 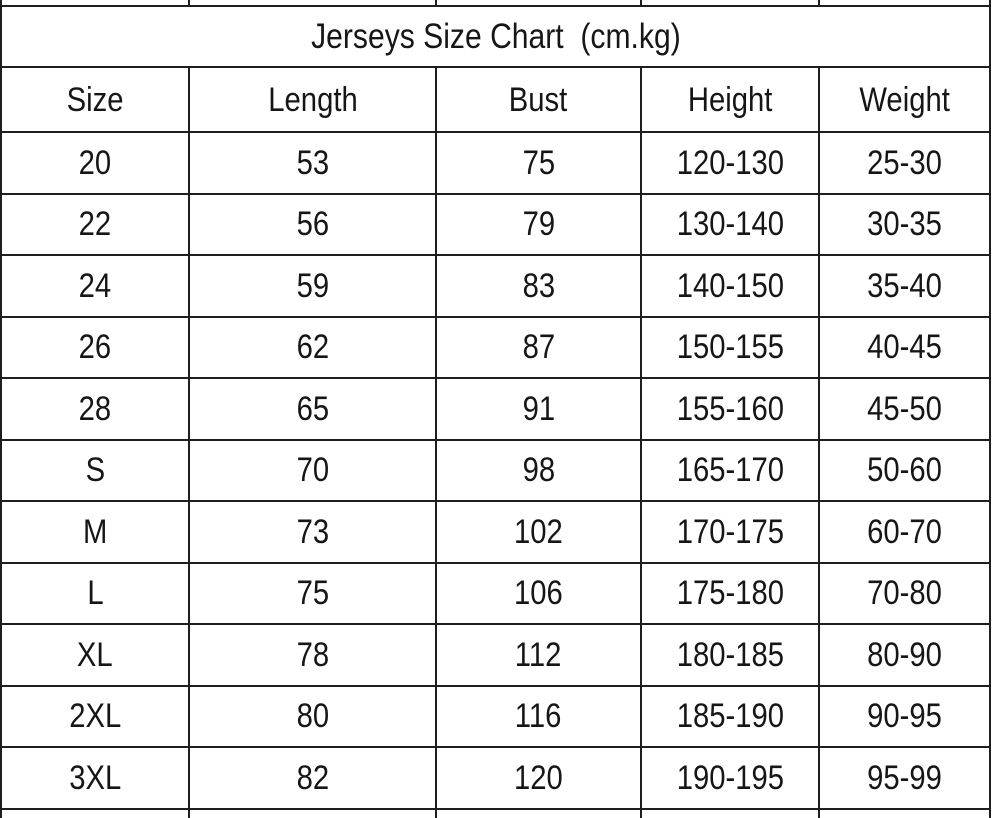 I want to click on table-row: XL 78 112 180-185 80-90, so click(x=495, y=656).